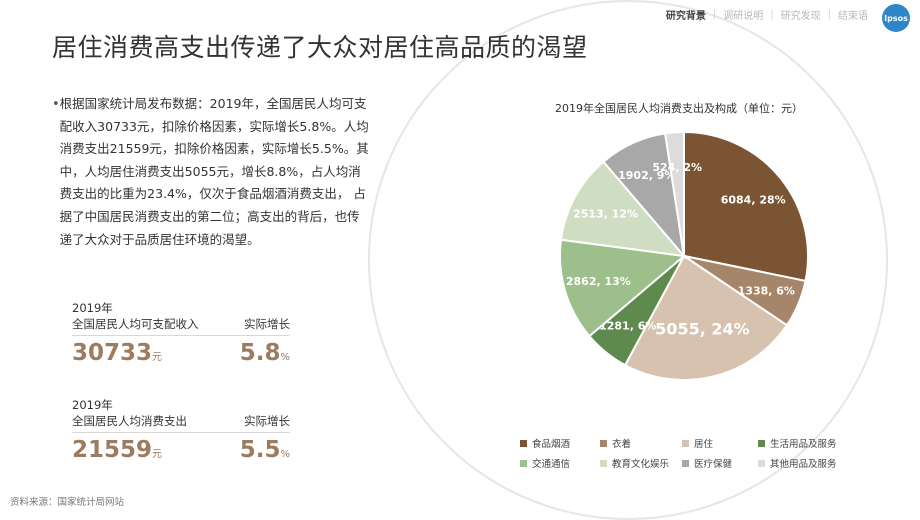  I want to click on legend-label: 其他用品及服务, so click(803, 464).